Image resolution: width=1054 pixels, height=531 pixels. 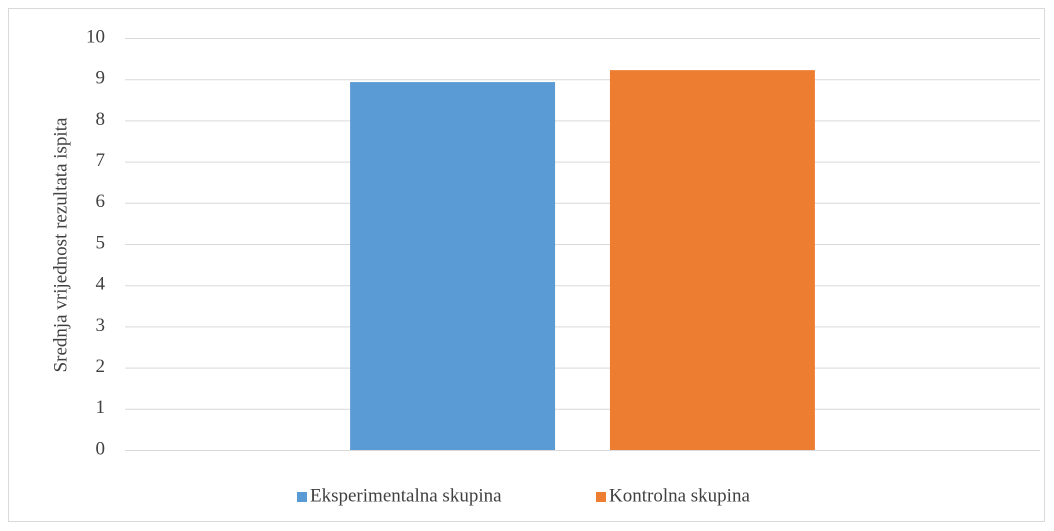 What do you see at coordinates (101, 325) in the screenshot?
I see `y-tick-label: 3` at bounding box center [101, 325].